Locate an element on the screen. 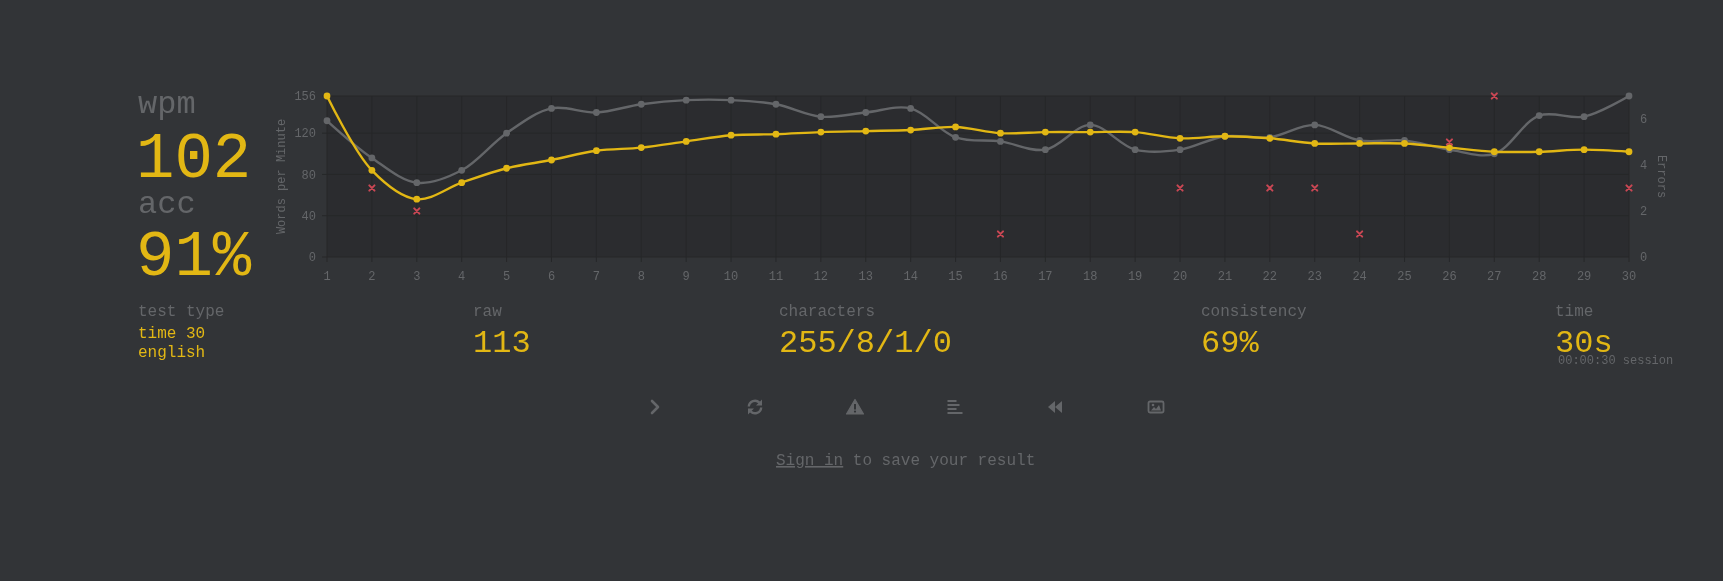  text: 69% is located at coordinates (1230, 343).